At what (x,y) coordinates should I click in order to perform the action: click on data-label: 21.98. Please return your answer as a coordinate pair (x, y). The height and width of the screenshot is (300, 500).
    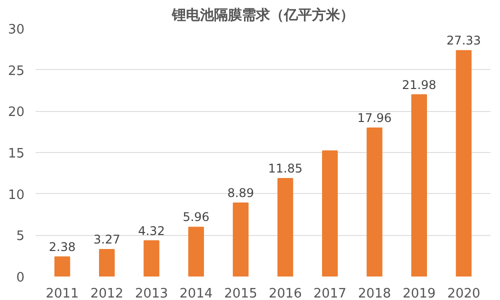
    Looking at the image, I should click on (419, 85).